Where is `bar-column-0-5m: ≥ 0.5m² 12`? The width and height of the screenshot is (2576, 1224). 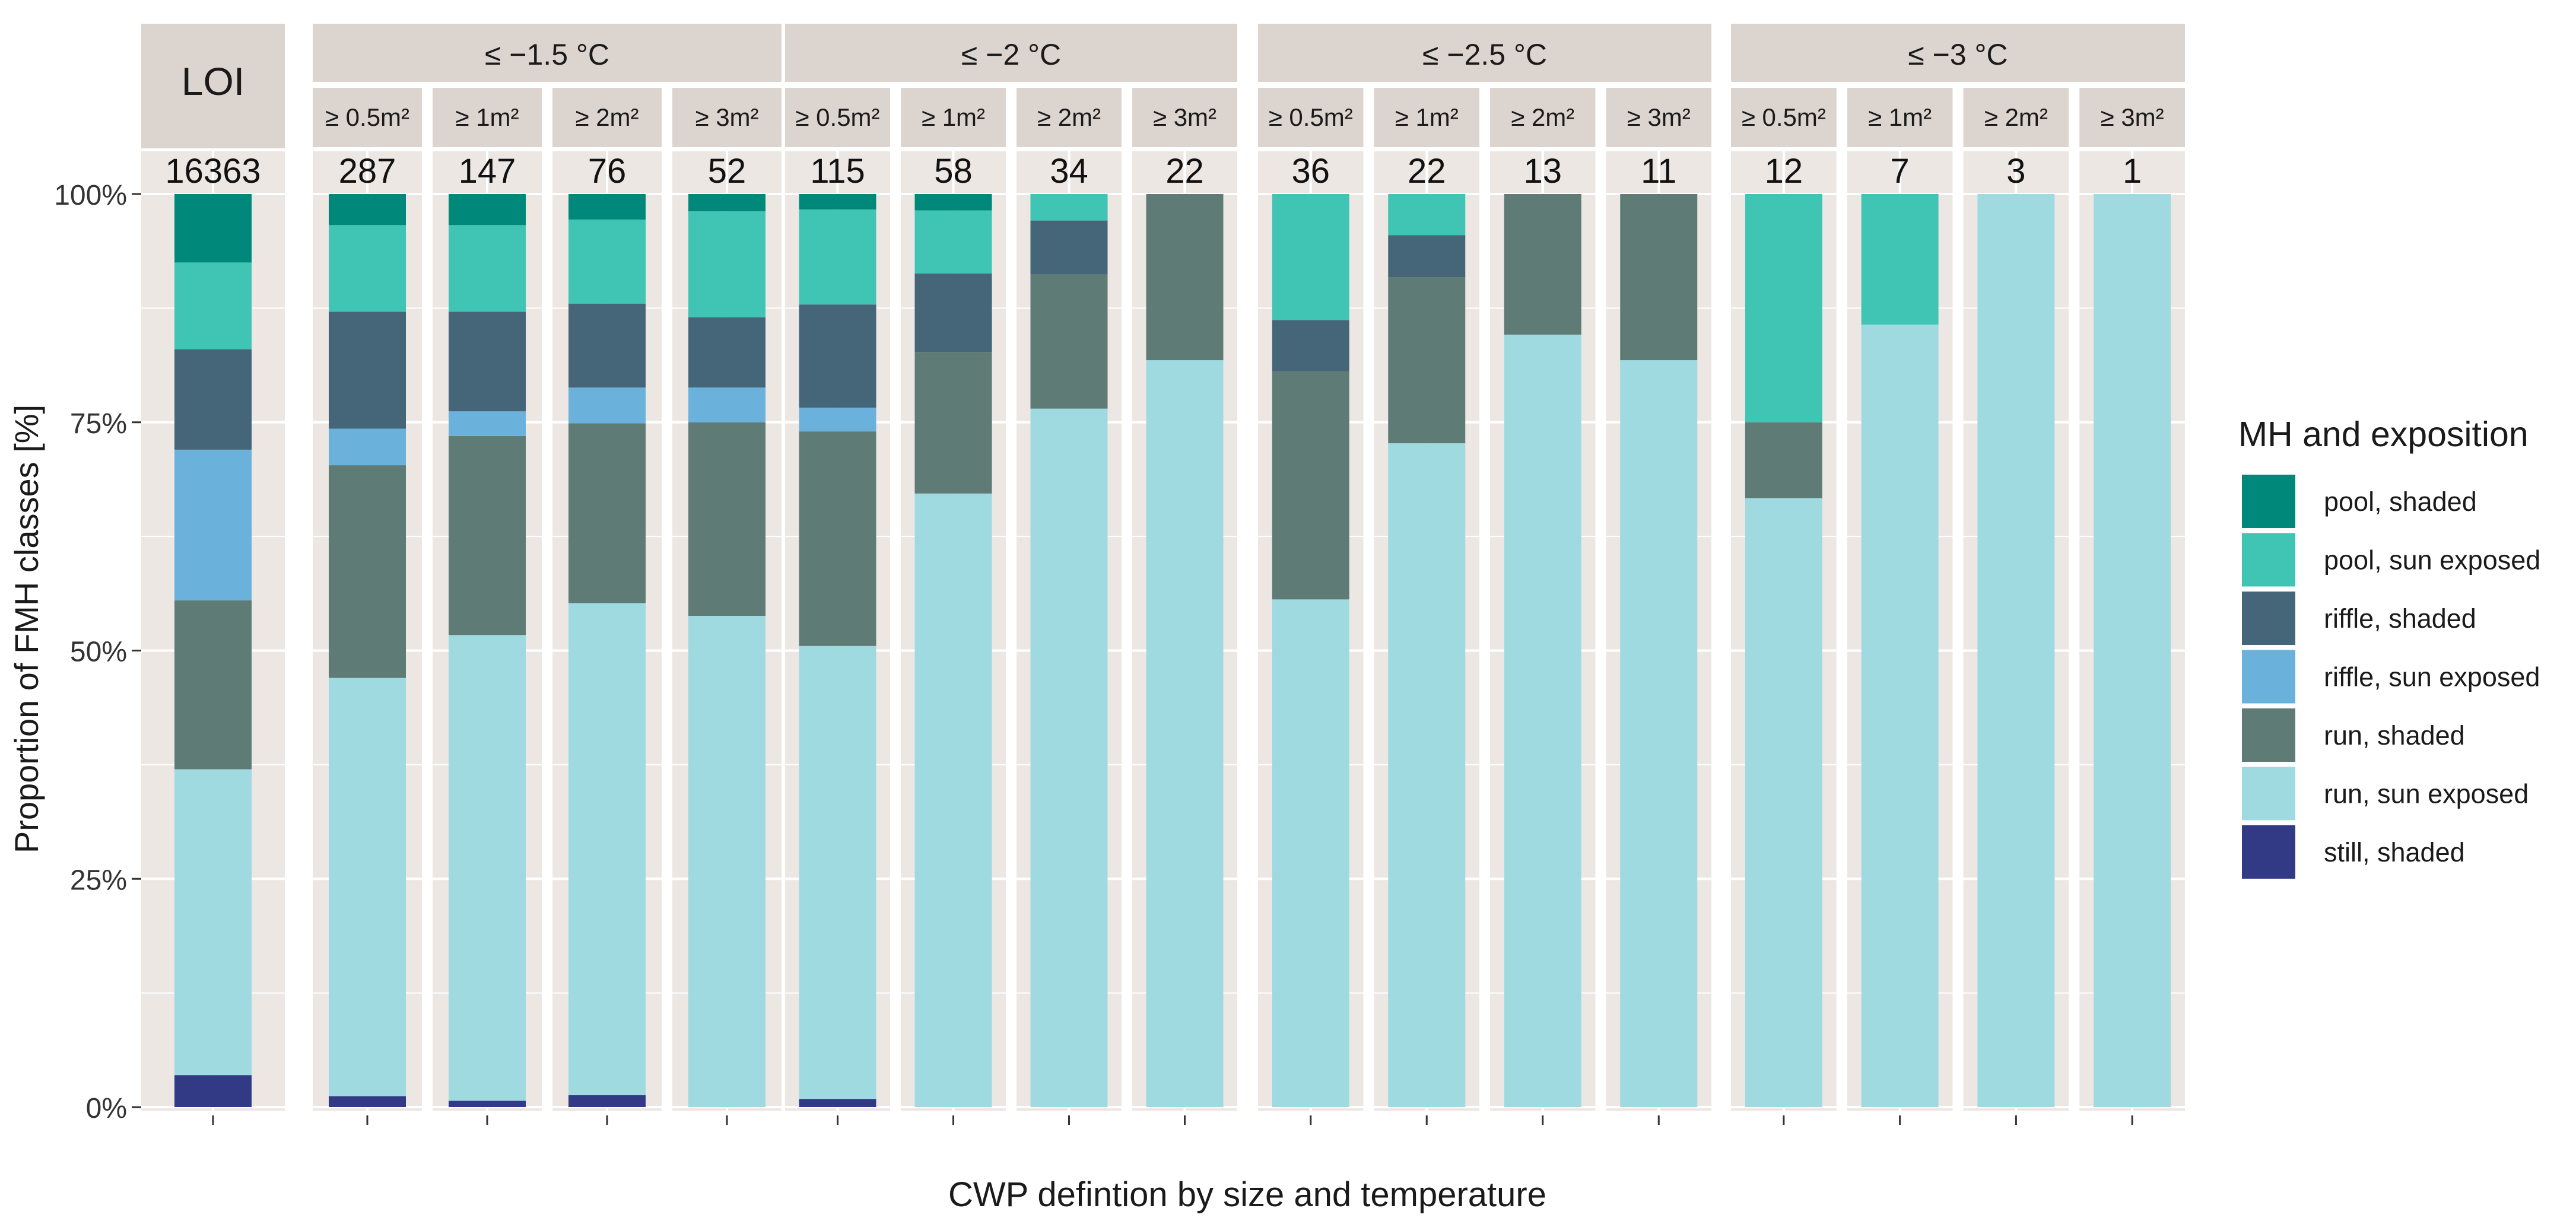
bar-column-0-5m: ≥ 0.5m² 12 is located at coordinates (1784, 607).